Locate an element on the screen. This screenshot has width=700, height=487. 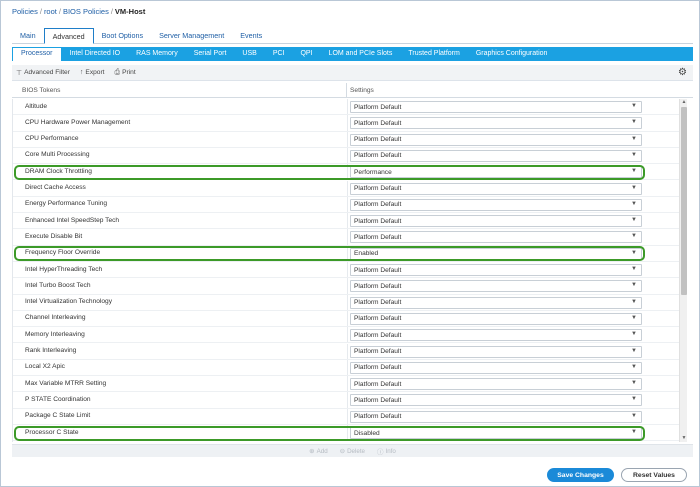
table-row: Direct Cache Access Platform Default ▼ is located at coordinates (346, 188).